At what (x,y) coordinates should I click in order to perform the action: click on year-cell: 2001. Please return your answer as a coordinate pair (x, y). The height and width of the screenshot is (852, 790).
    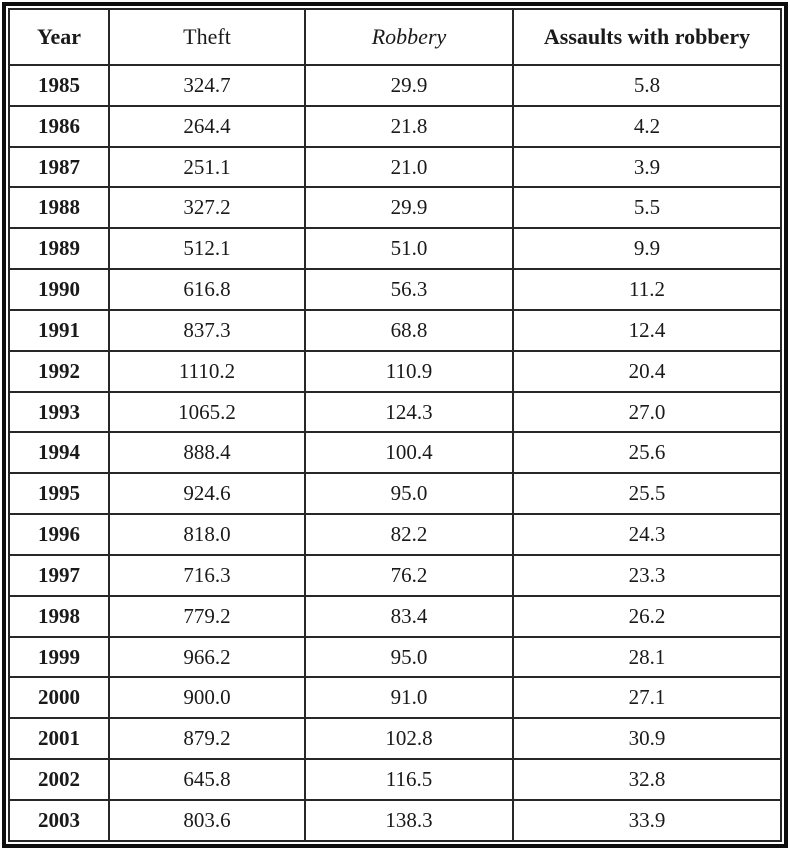
    Looking at the image, I should click on (59, 739).